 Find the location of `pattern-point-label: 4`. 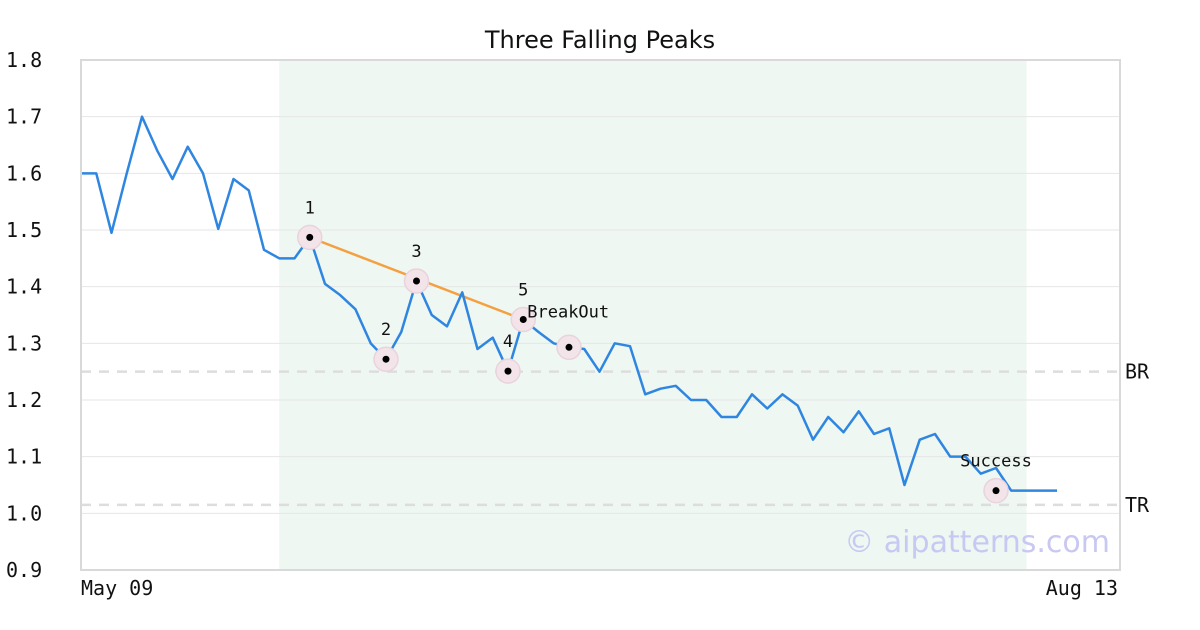

pattern-point-label: 4 is located at coordinates (508, 342).